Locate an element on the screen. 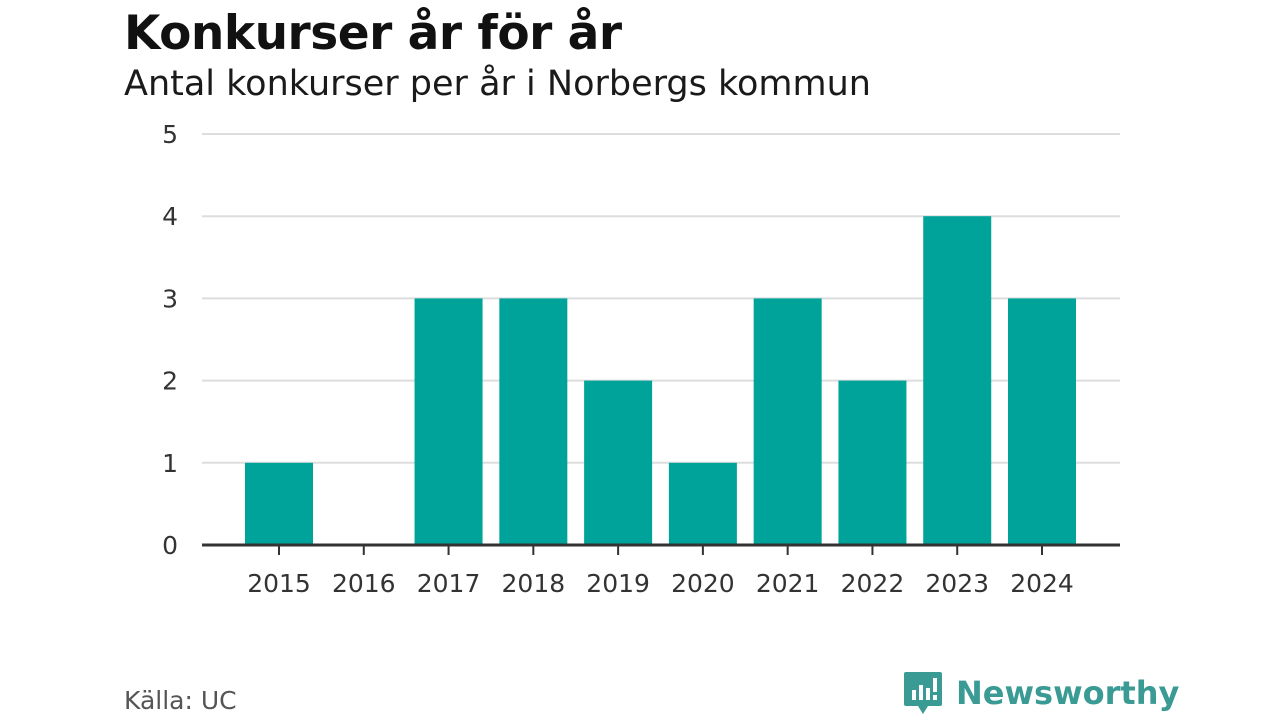  y-tick-label: 4 is located at coordinates (170, 216).